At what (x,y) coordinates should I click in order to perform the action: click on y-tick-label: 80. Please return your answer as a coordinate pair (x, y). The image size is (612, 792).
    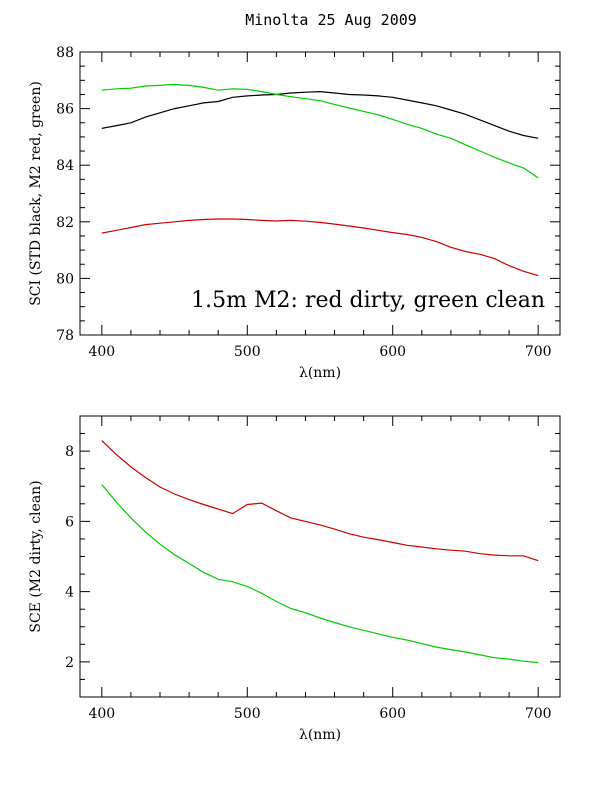
    Looking at the image, I should click on (65, 279).